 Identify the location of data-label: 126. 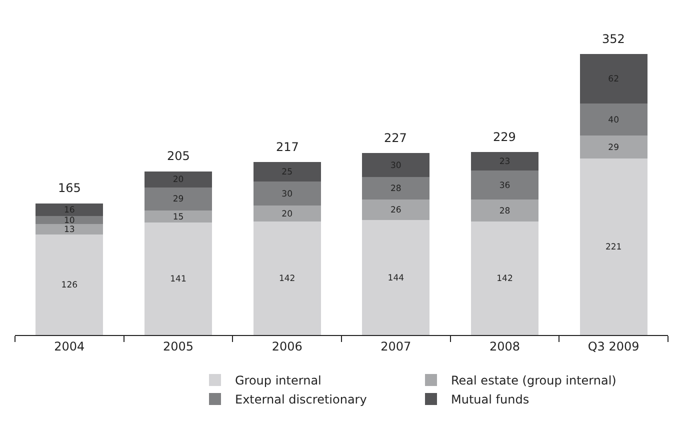
(69, 285).